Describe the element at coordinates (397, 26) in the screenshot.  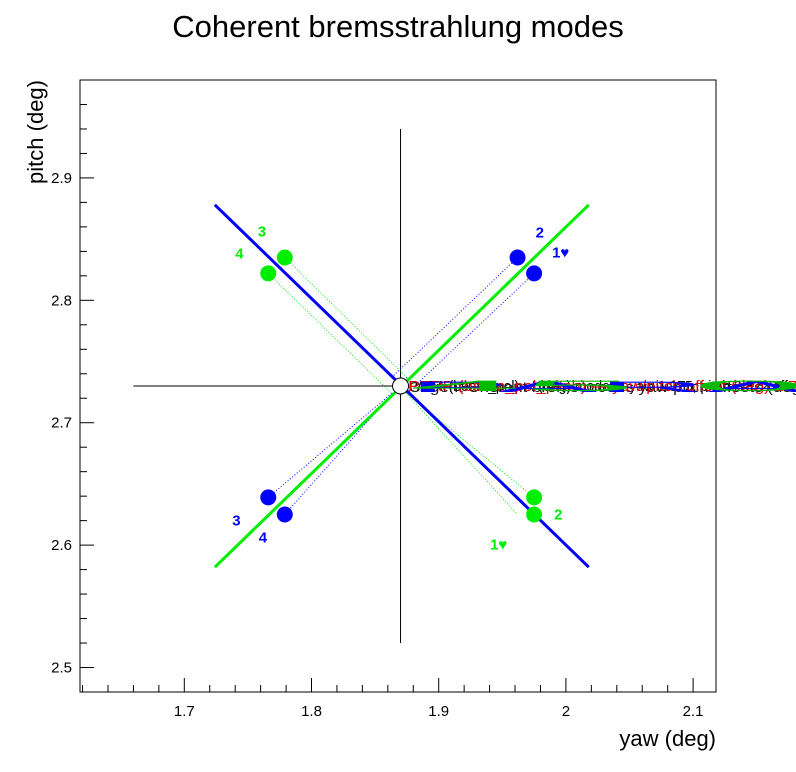
I see `chart-title: Coherent bremsstrahlung modes` at that location.